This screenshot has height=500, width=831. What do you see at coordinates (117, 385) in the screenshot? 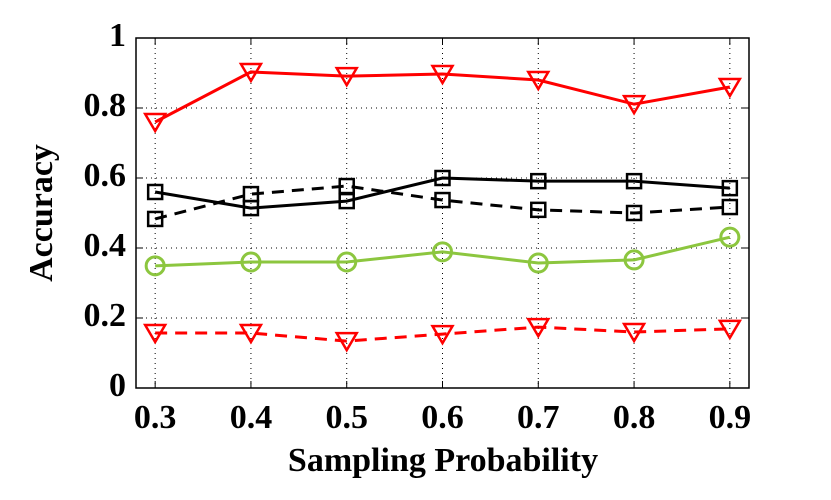
I see `y-tick-label: 0` at bounding box center [117, 385].